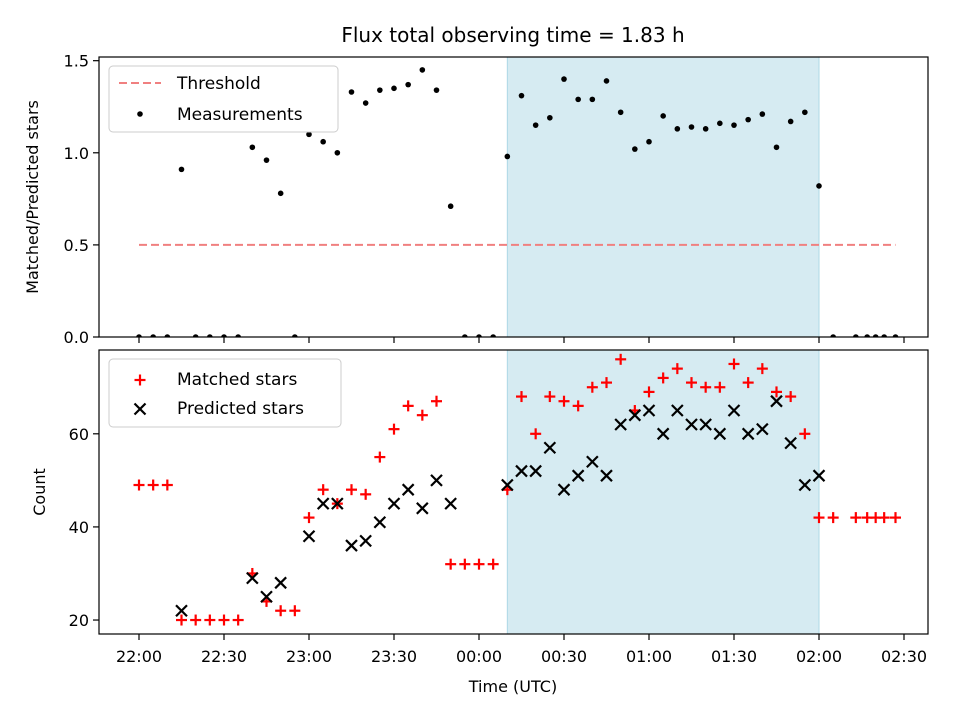  What do you see at coordinates (224, 656) in the screenshot?
I see `x-tick-label: 22:30` at bounding box center [224, 656].